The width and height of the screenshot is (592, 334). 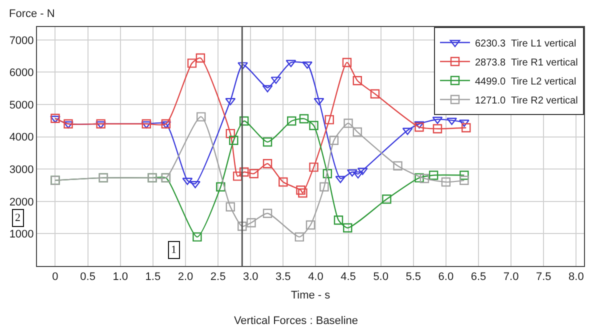 I want to click on y-tick-label: 1000, so click(x=21, y=234).